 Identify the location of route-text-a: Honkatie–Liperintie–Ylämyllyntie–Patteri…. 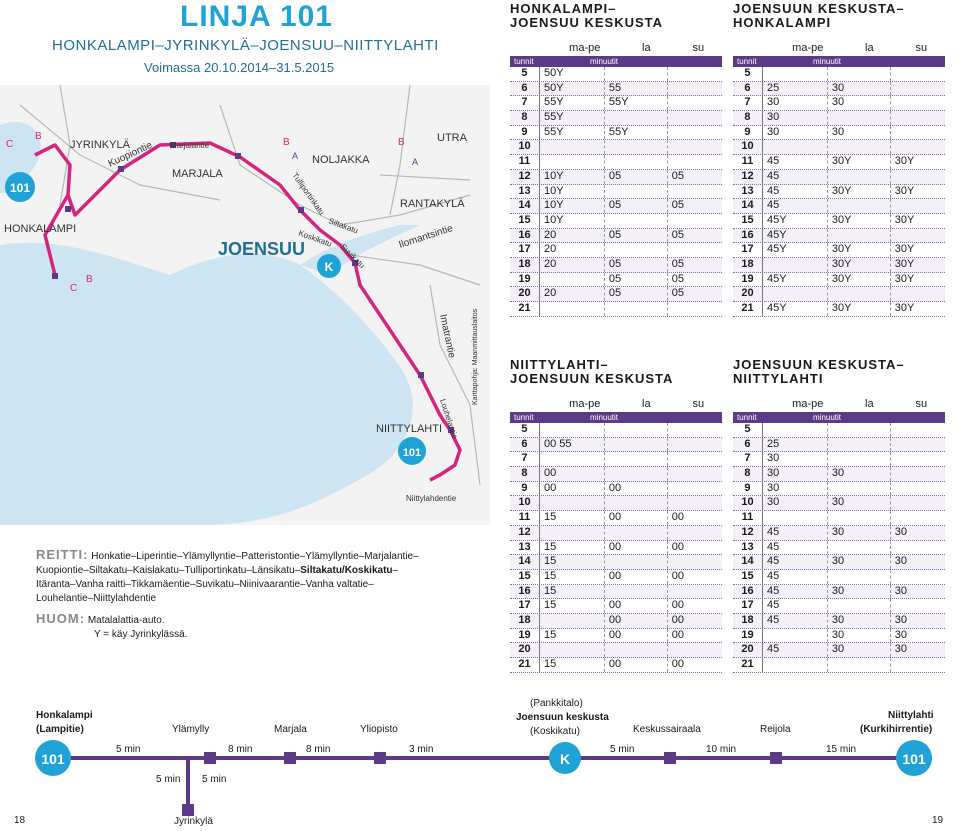
(255, 556).